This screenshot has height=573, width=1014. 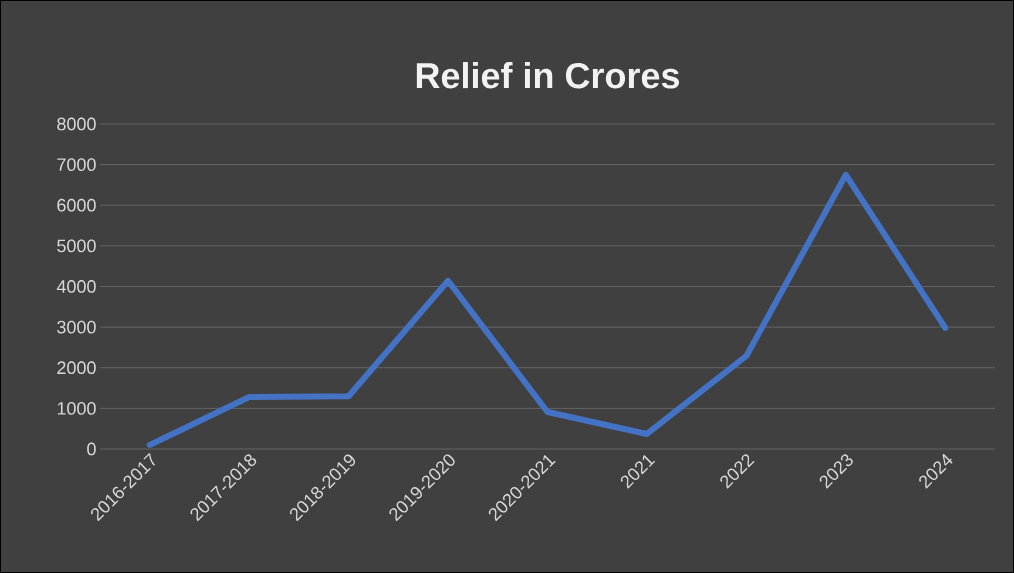 I want to click on y-tick-label: 3000, so click(x=76, y=327).